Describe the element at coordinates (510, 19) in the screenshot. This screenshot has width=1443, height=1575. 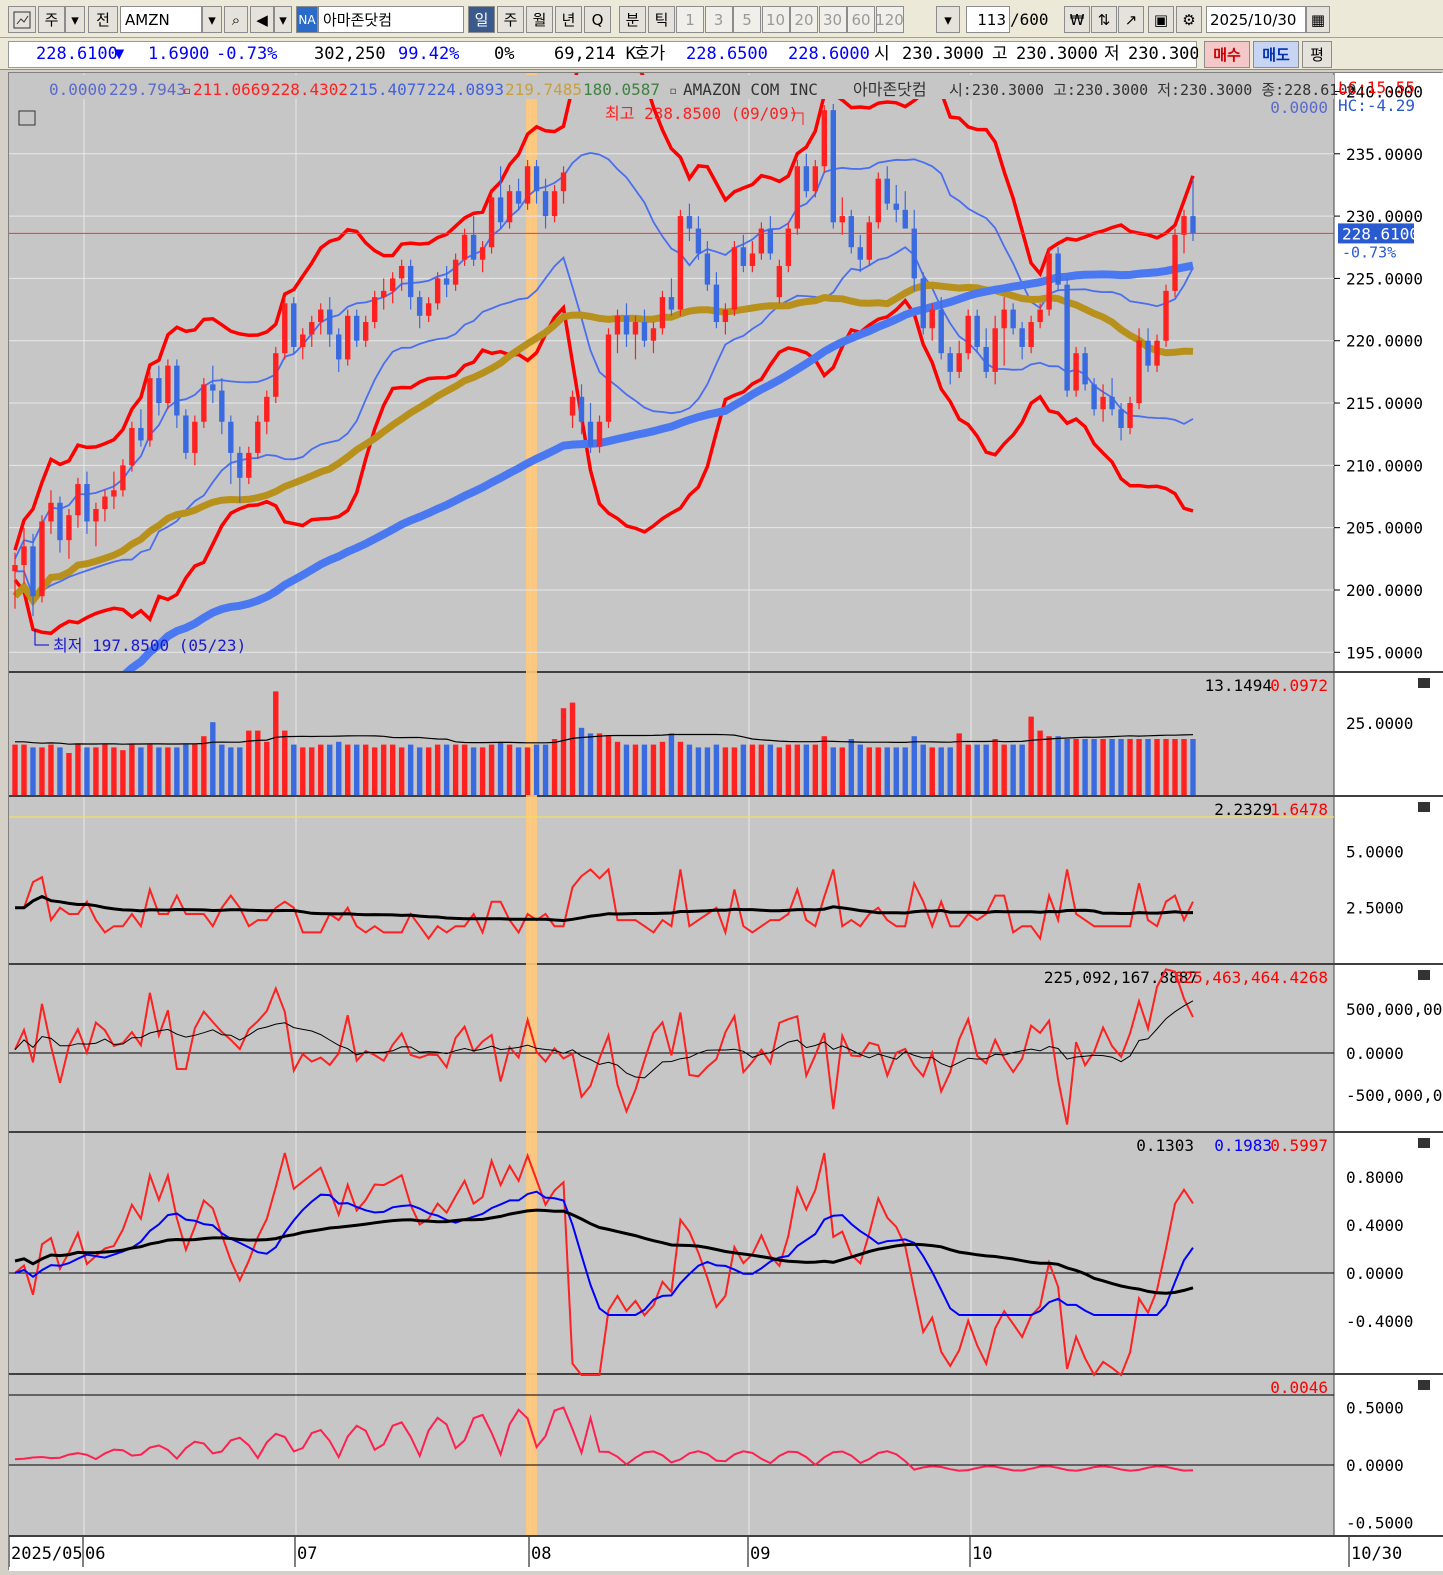
I see `tab-1: 주` at that location.